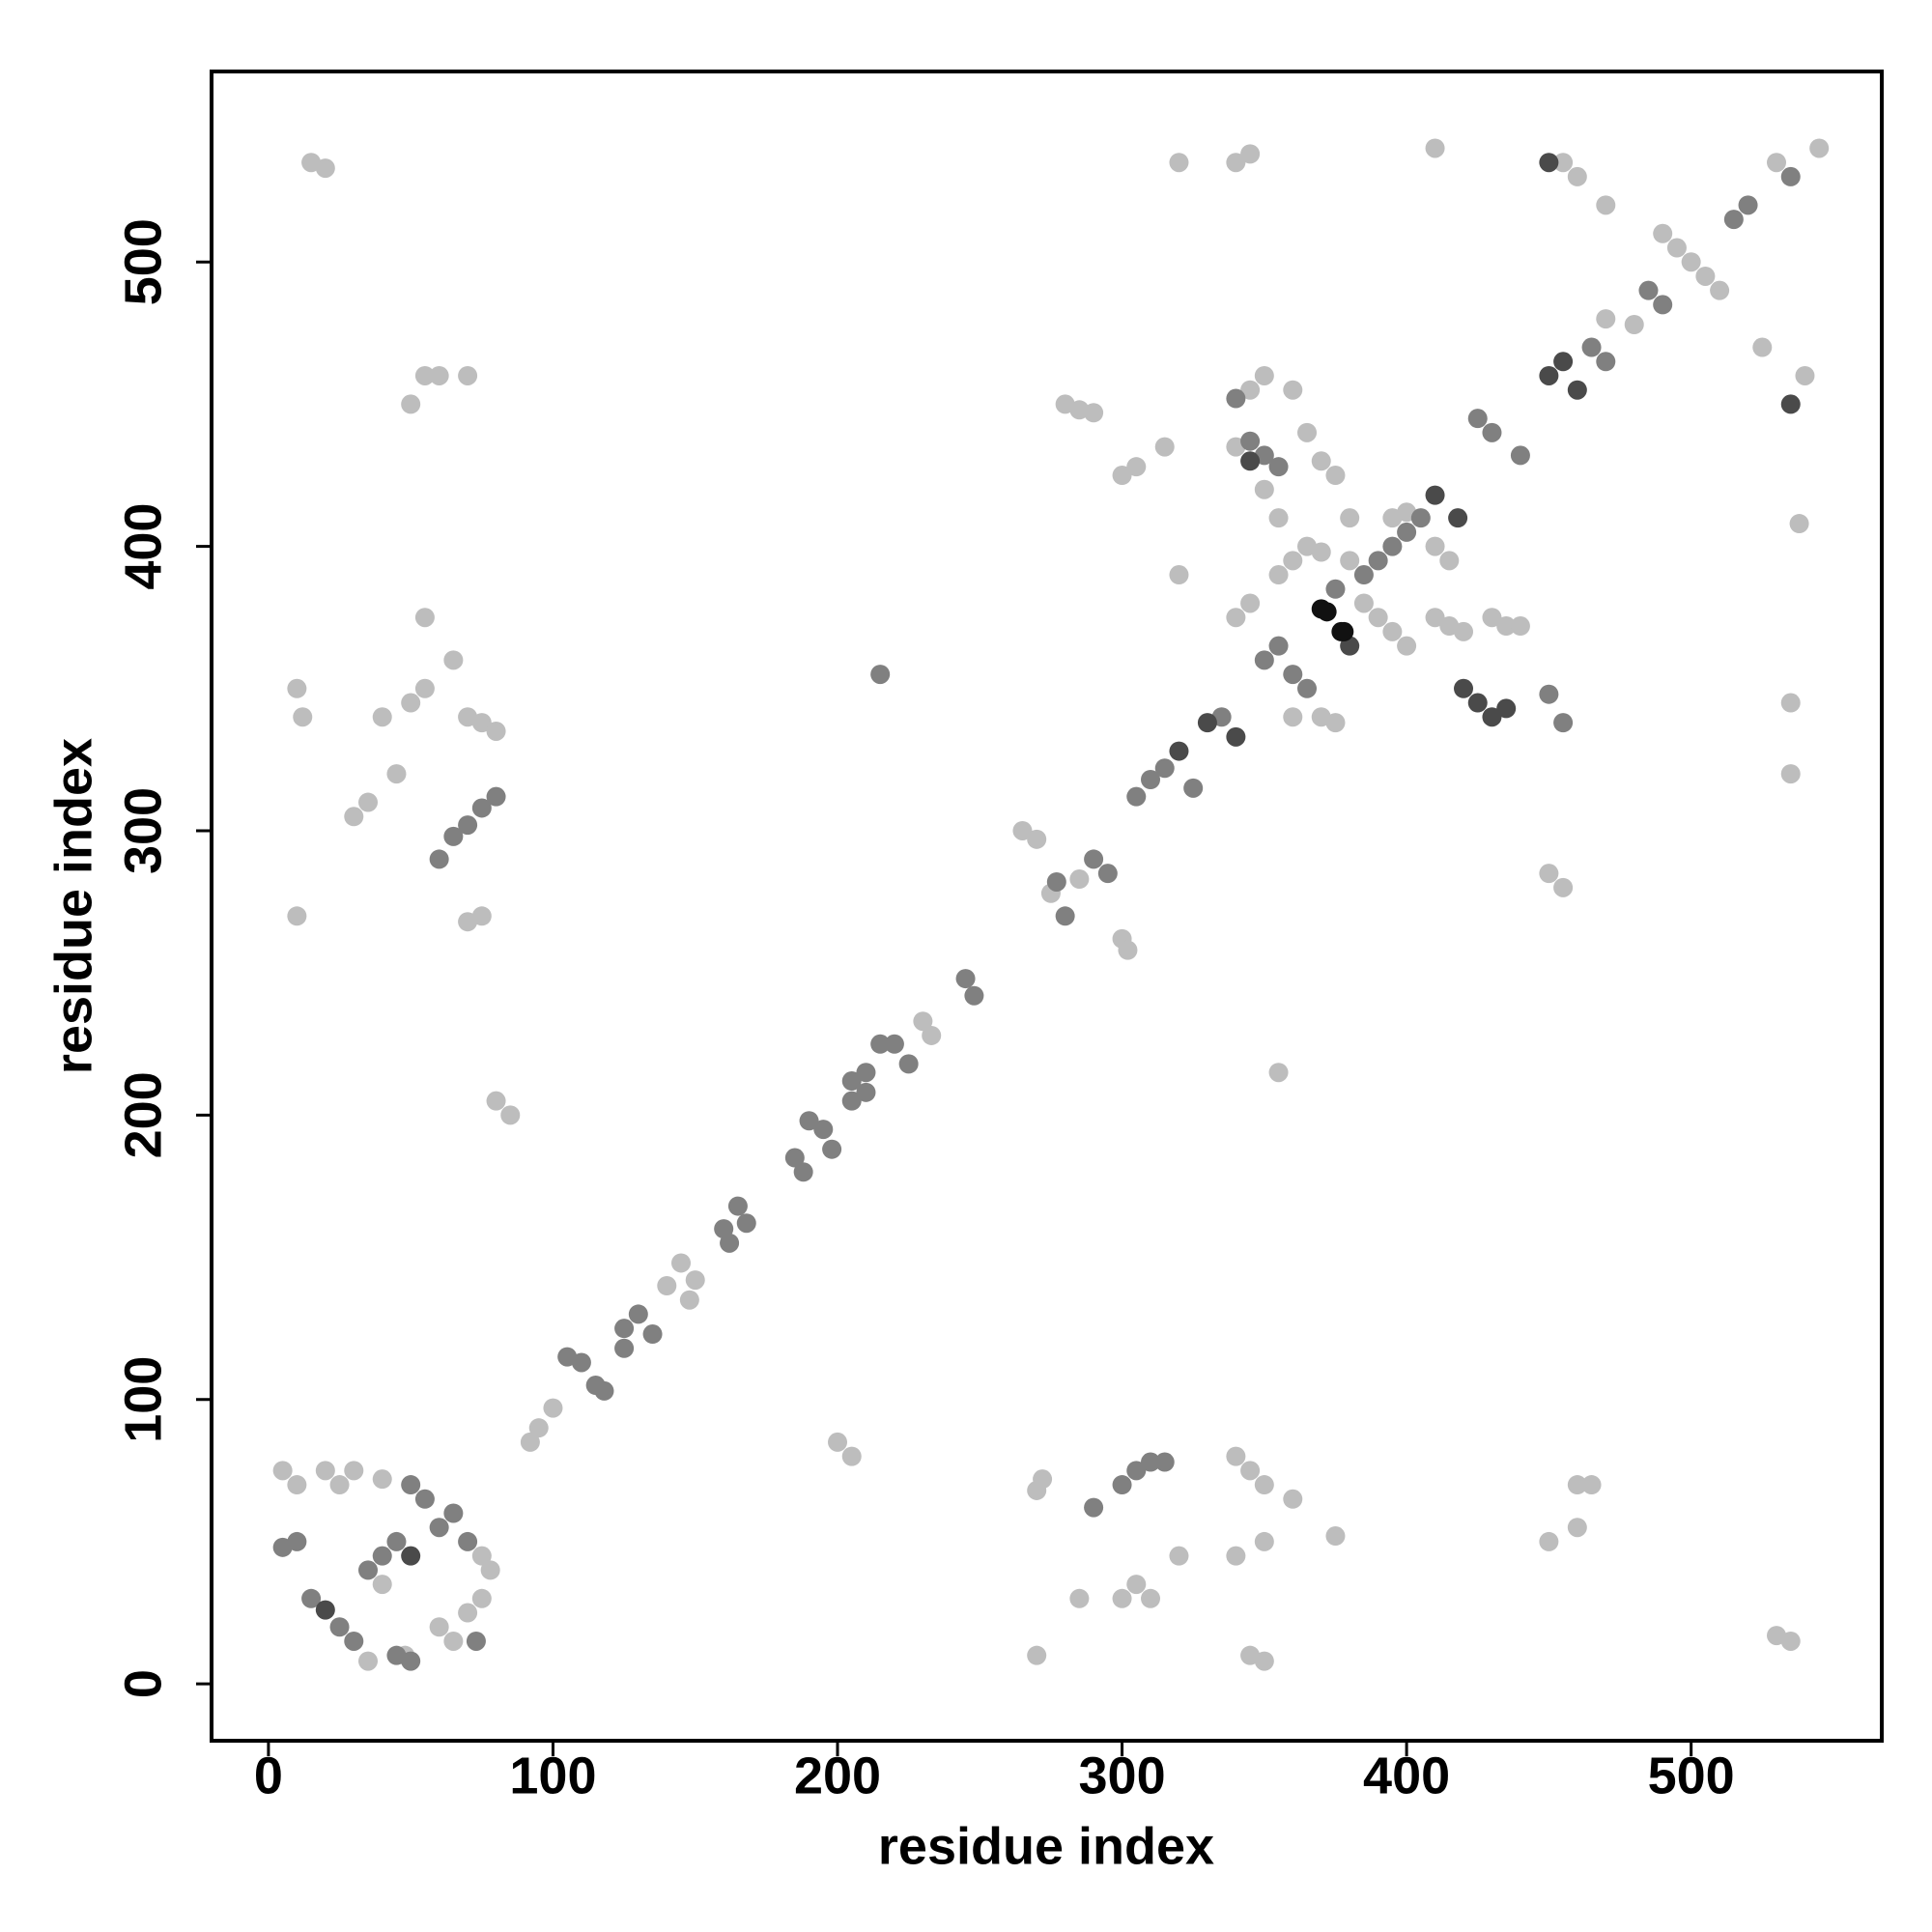 This screenshot has width=1932, height=1932. I want to click on x-tick-label: 500, so click(1691, 1775).